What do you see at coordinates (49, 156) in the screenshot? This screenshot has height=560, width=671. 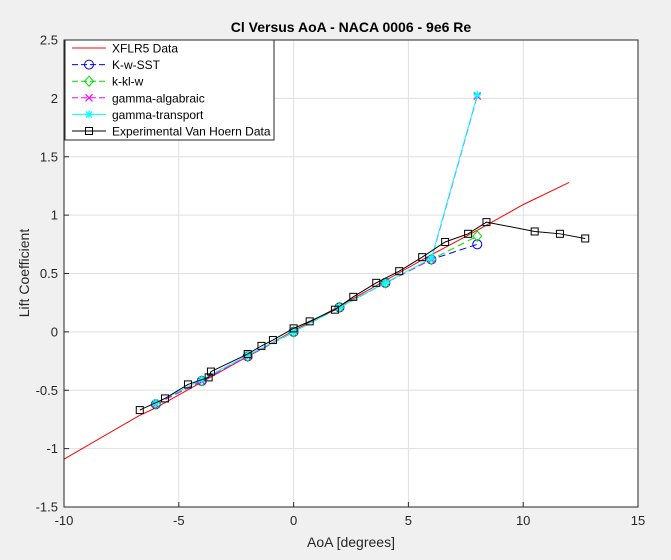 I see `y-tick-label: 1.5` at bounding box center [49, 156].